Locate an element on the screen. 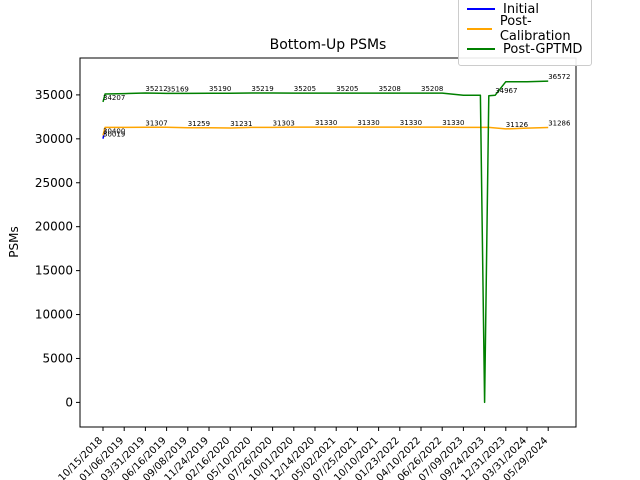  data-label: 31286 is located at coordinates (559, 124).